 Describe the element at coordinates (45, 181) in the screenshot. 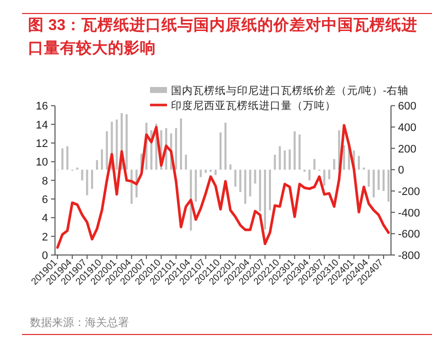

I see `y-tick-label: 8` at that location.